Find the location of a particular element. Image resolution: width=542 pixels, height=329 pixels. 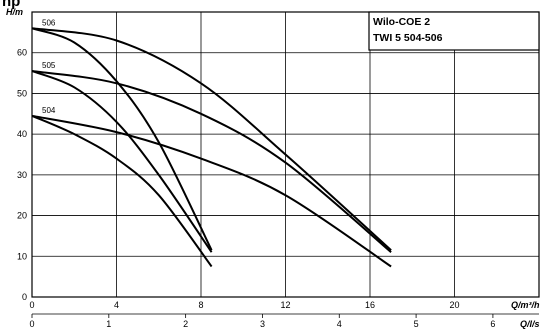

y-axis-title: H/m is located at coordinates (14, 12).